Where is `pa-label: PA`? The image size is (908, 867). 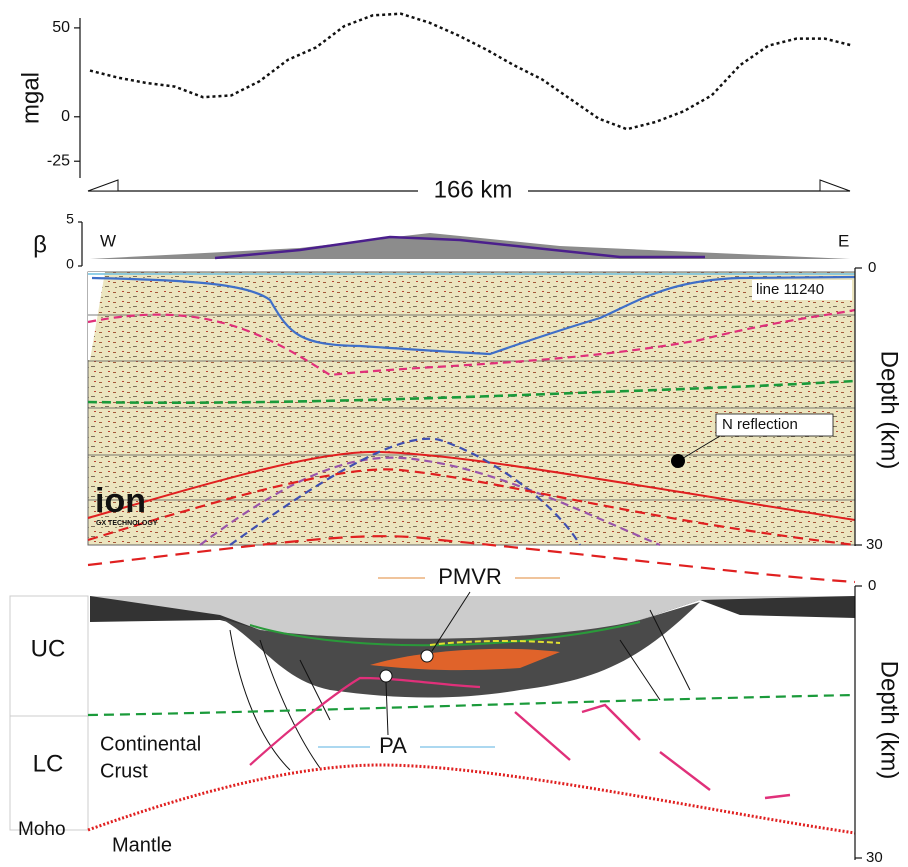 pa-label: PA is located at coordinates (393, 745).